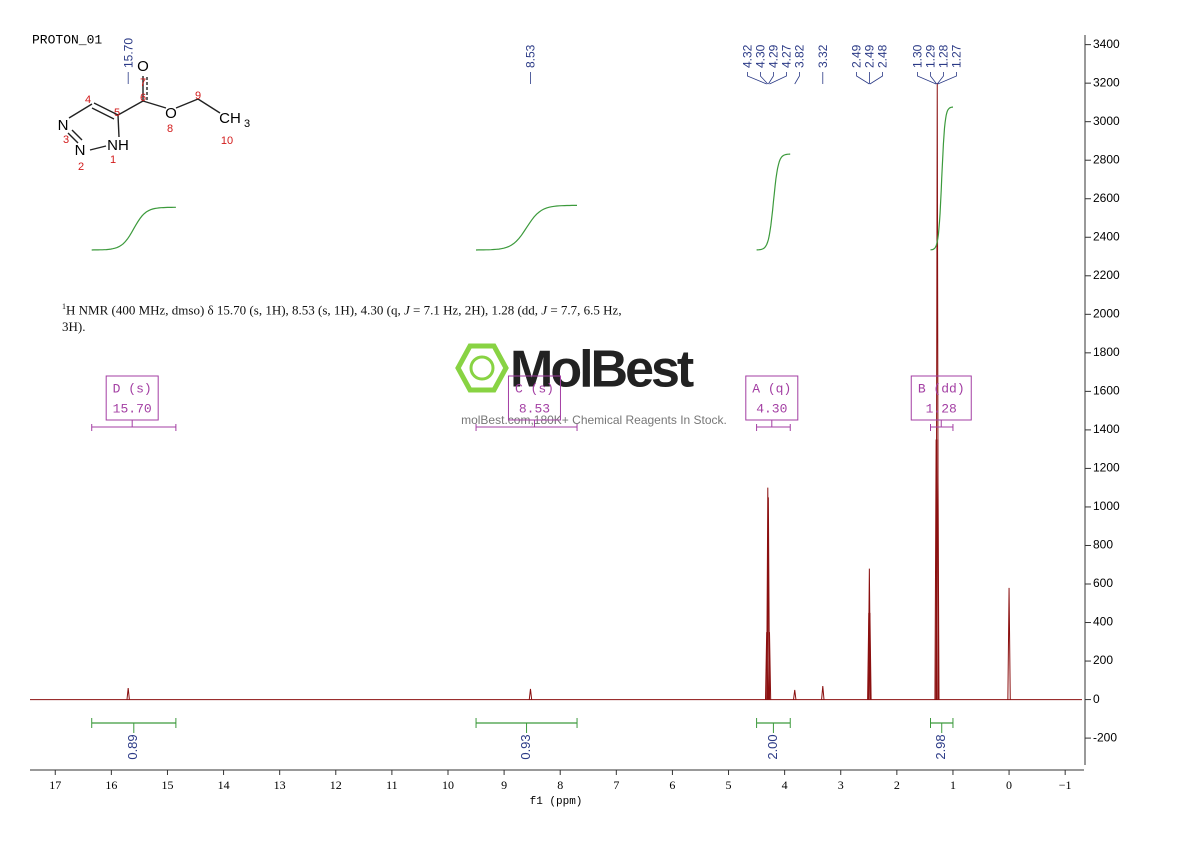 The height and width of the screenshot is (841, 1190). Describe the element at coordinates (1106, 236) in the screenshot. I see `y-tick-label: 2400` at that location.